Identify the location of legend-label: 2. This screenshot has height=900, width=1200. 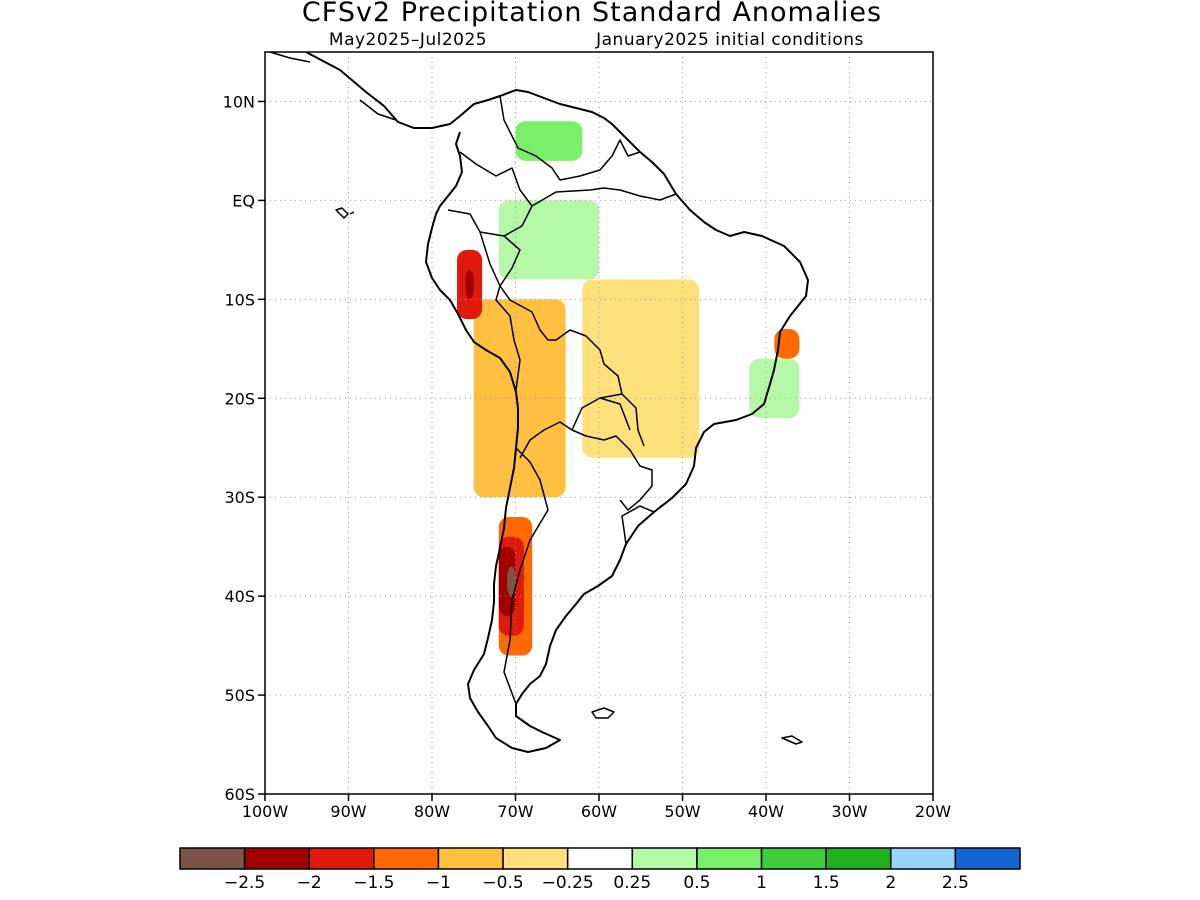
(890, 883).